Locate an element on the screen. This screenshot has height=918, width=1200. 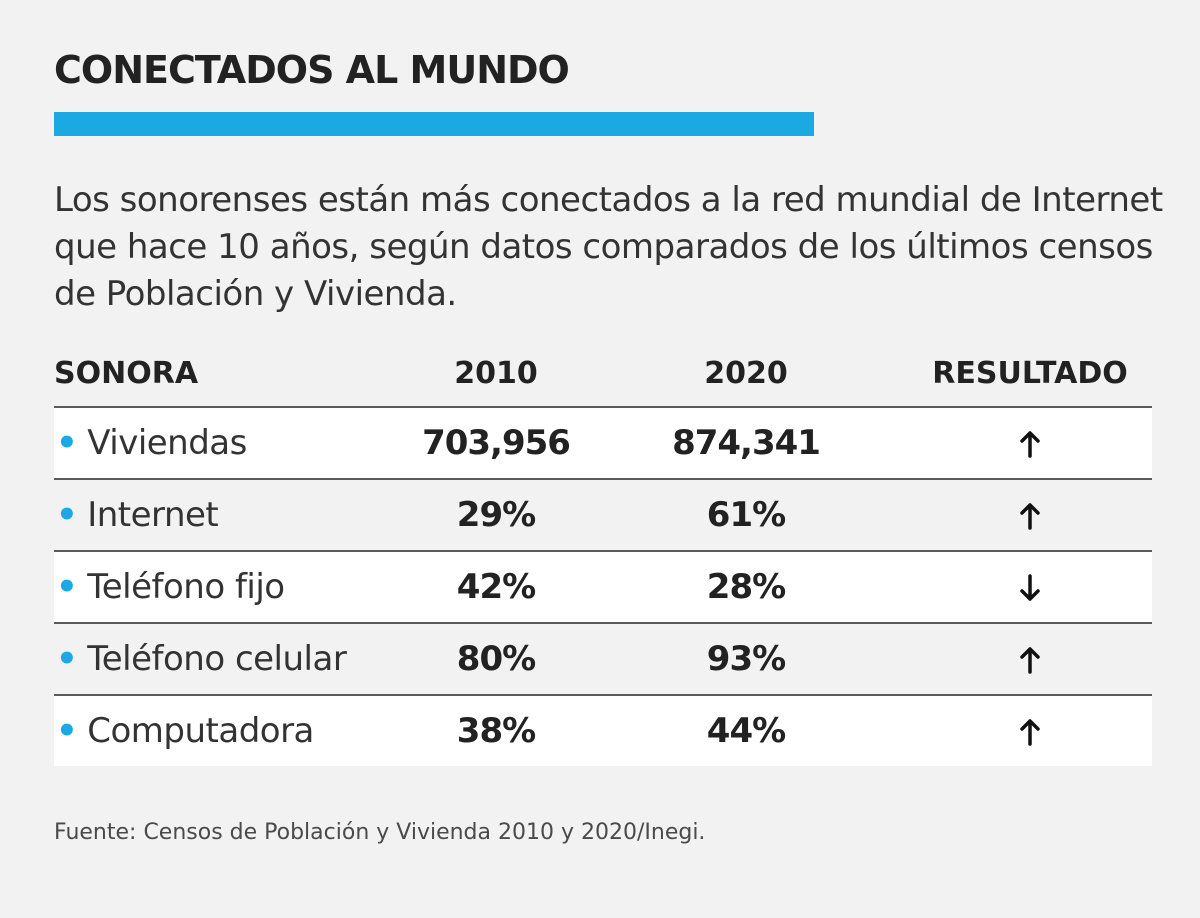
row-label: • Teléfono fijo is located at coordinates (169, 587).